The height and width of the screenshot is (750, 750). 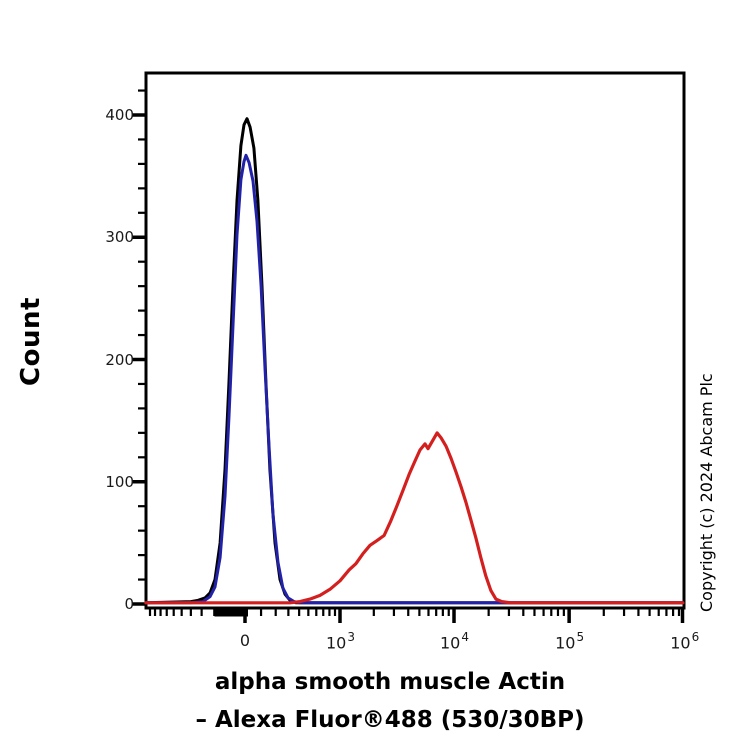 I want to click on x-axis-title-line2: – Alexa Fluor®488 (530/30BP), so click(x=390, y=720).